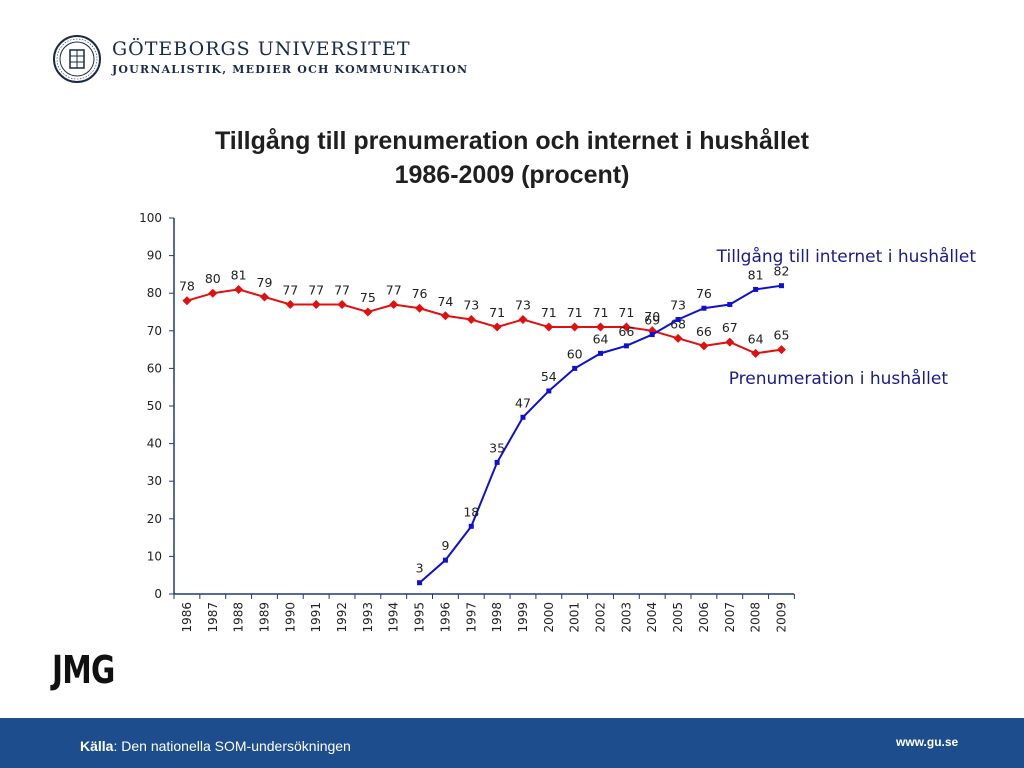  I want to click on x-tick-label: 2000, so click(549, 617).